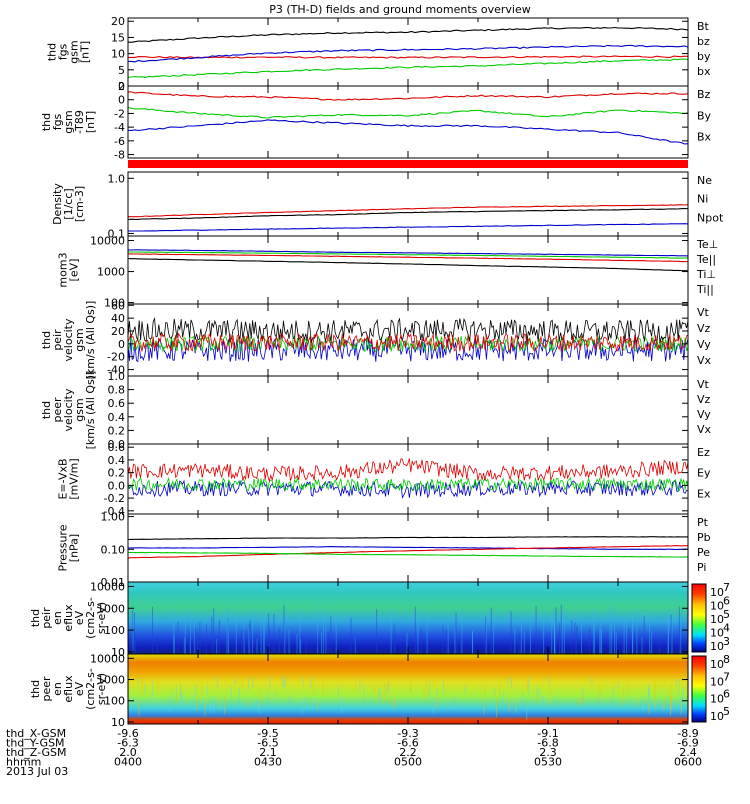 This screenshot has height=804, width=750. Describe the element at coordinates (703, 552) in the screenshot. I see `legend-entry: Pe` at that location.